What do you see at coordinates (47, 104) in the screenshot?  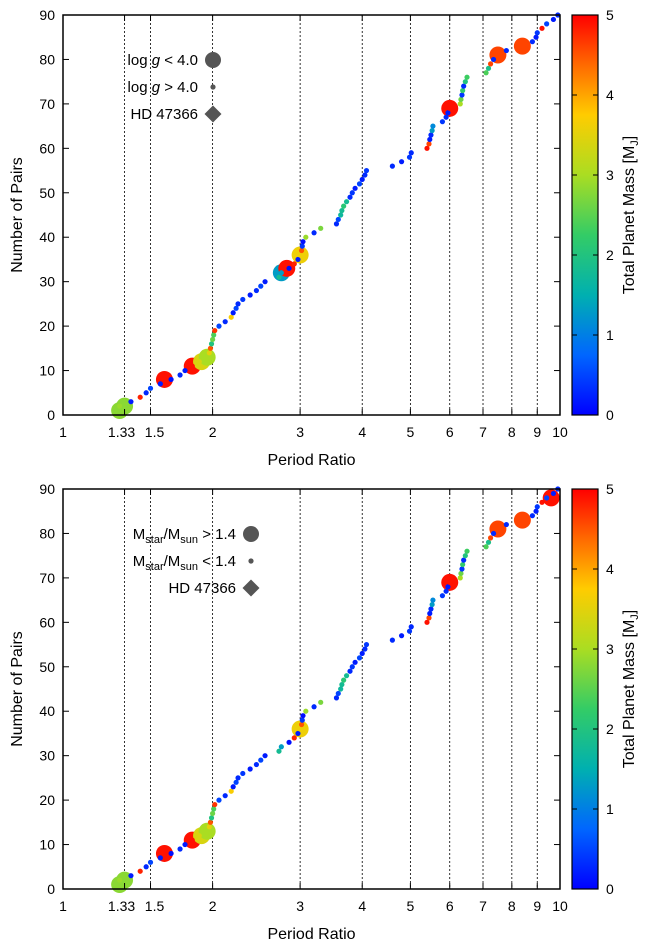 I see `y-tick-label: 70` at bounding box center [47, 104].